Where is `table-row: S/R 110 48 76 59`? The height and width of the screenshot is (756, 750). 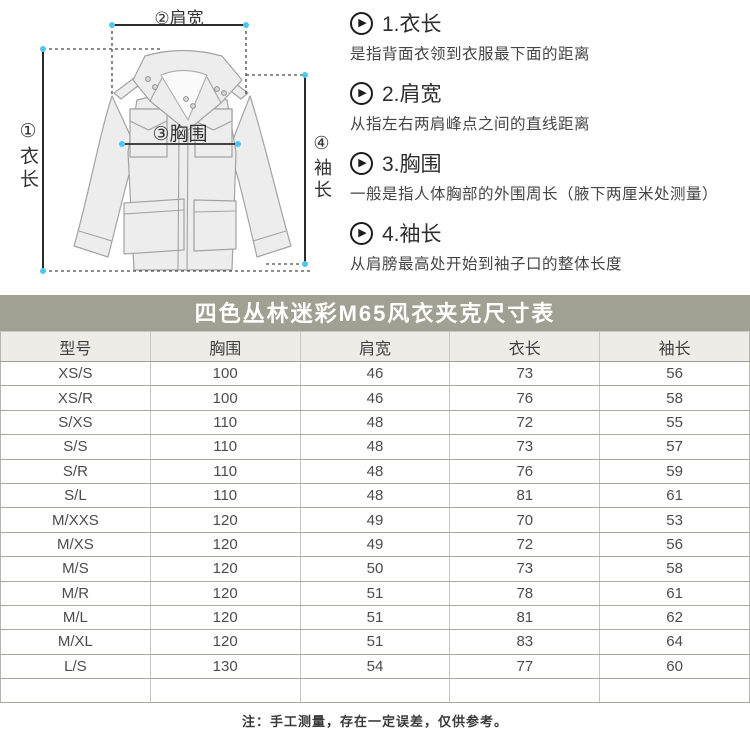
table-row: S/R 110 48 76 59 is located at coordinates (375, 471).